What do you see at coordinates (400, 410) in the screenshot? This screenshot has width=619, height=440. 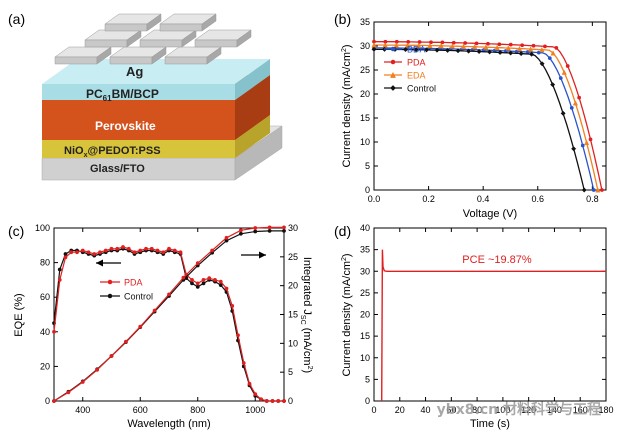 I see `stab-xtick-label-1: 20` at bounding box center [400, 410].